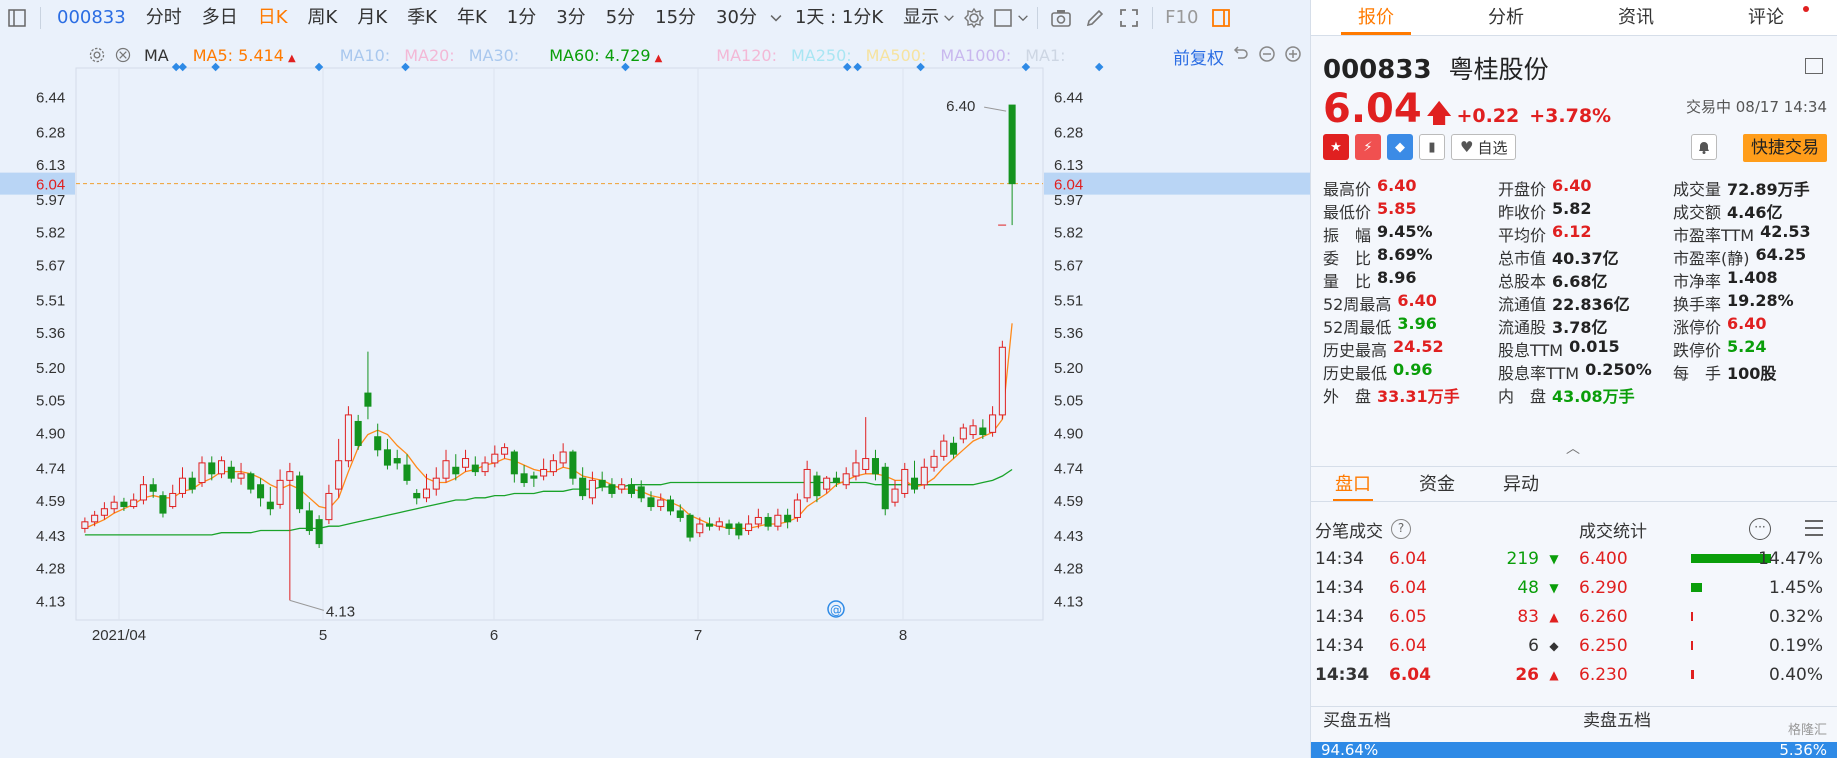 This screenshot has height=758, width=1837. Describe the element at coordinates (1368, 147) in the screenshot. I see `runner-icon: ⚡` at that location.